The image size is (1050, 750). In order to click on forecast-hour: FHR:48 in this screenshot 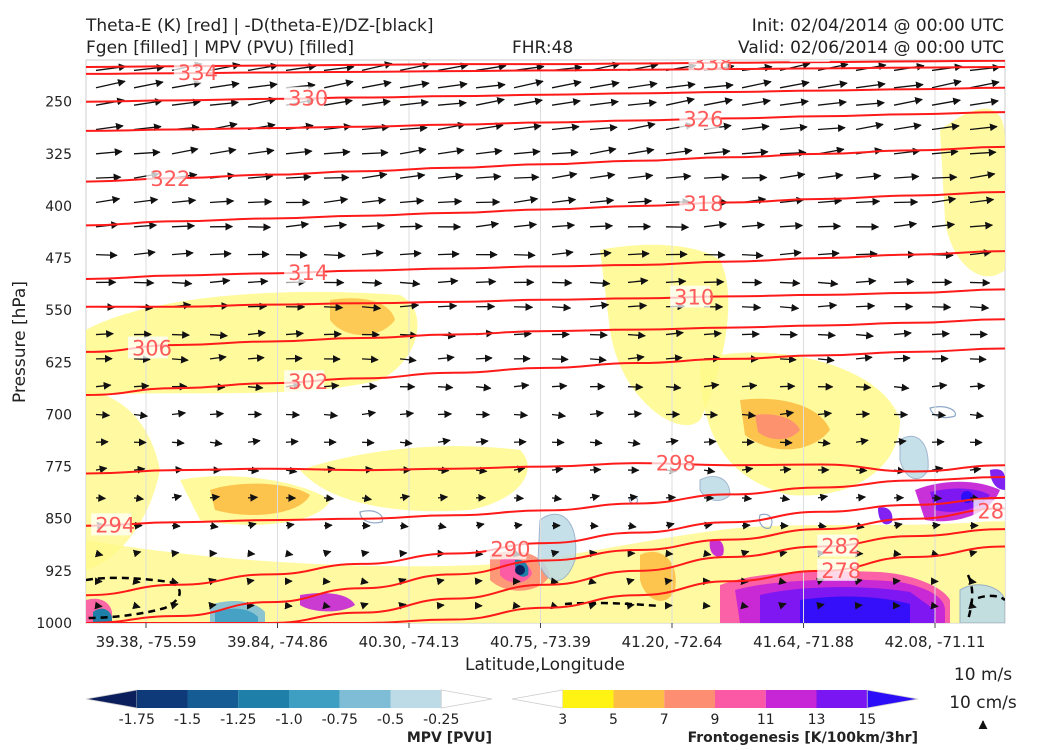, I will do `click(542, 48)`.